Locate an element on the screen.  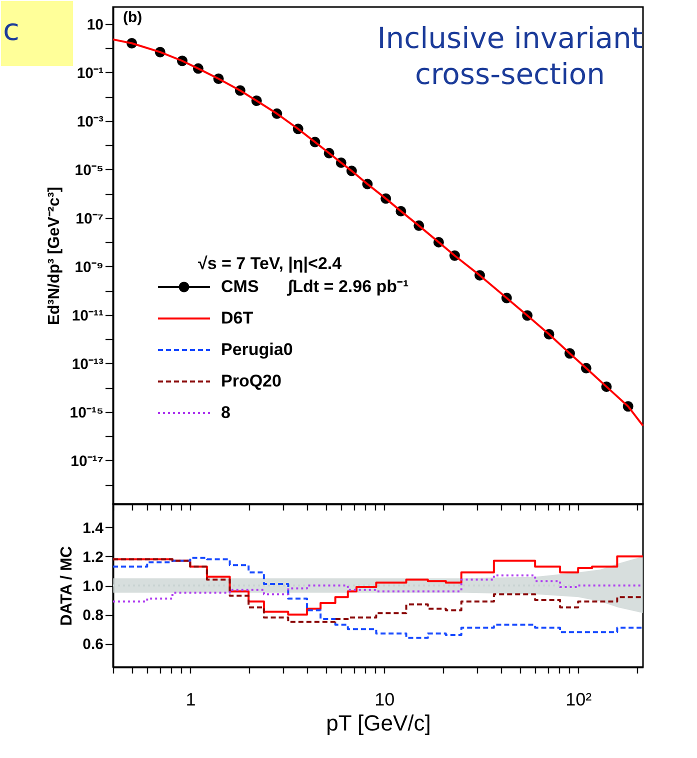
text: c is located at coordinates (11, 30).